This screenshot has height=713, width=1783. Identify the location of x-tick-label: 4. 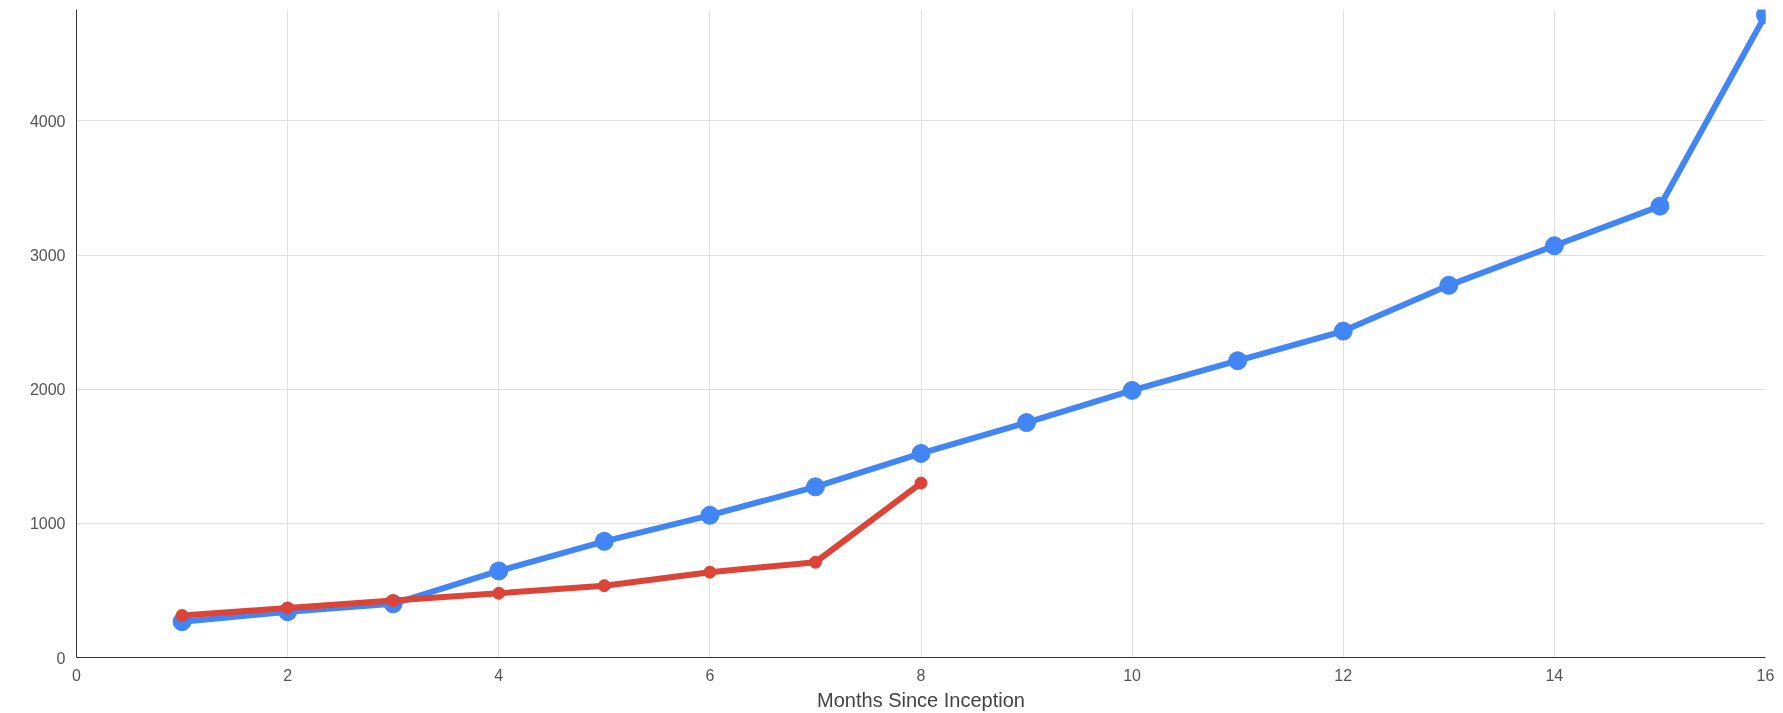
(499, 675).